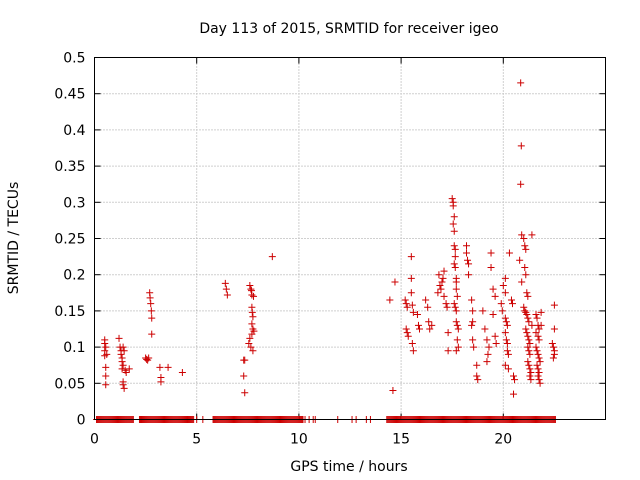  I want to click on x-tick-labels: 0 5 10 15 20, so click(301, 440).